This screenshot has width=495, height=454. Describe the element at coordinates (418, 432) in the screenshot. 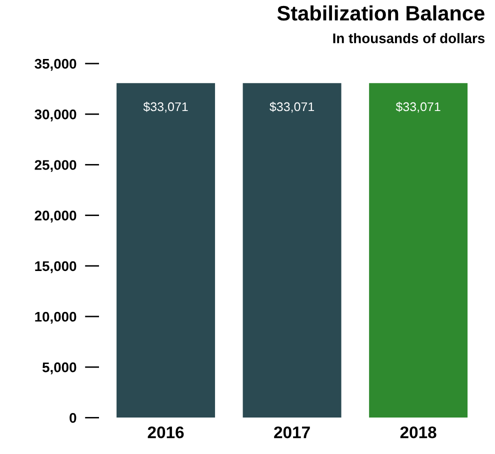

I see `x-tick-label: 2018` at that location.